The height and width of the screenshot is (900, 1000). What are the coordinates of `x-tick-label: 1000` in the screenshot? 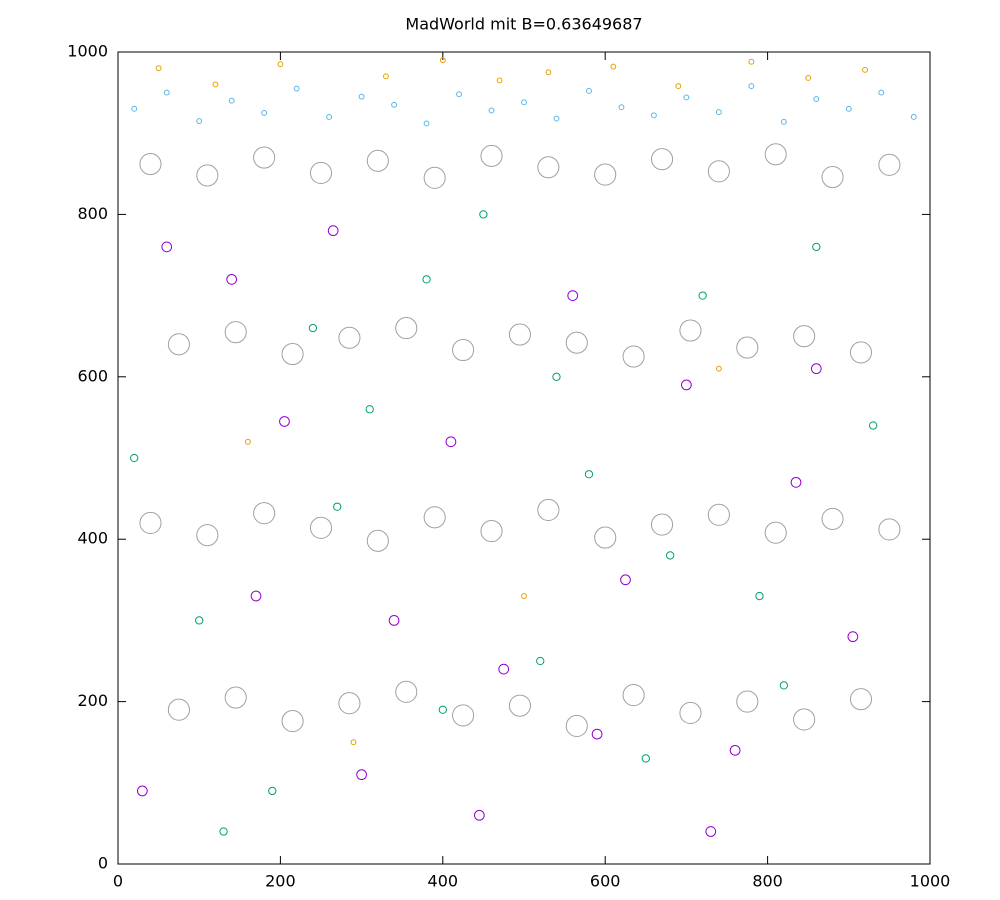 It's located at (930, 881).